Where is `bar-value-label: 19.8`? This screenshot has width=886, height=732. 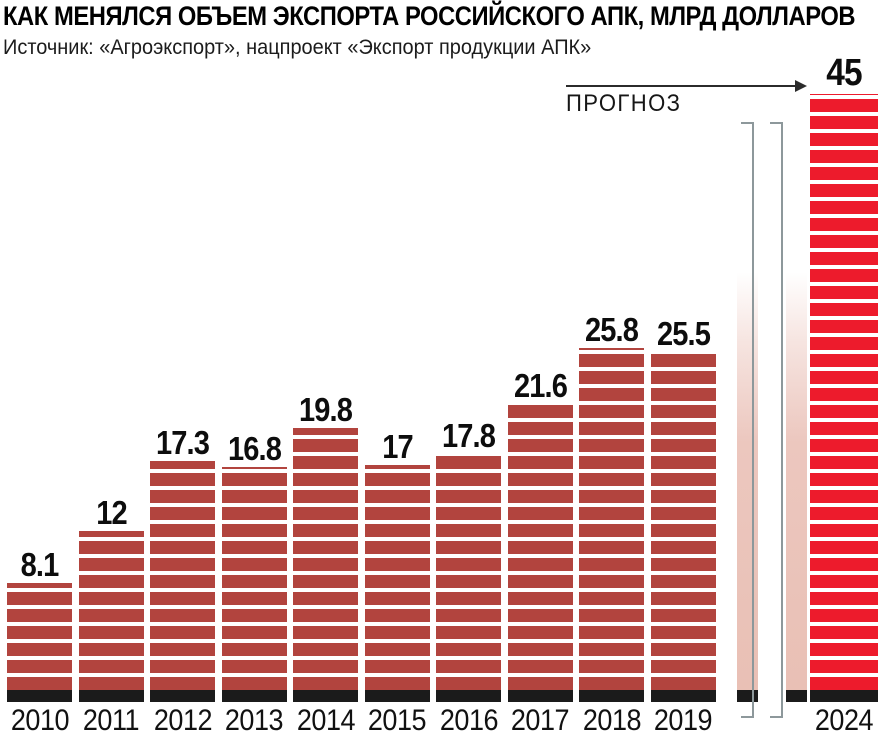 bar-value-label: 19.8 is located at coordinates (325, 409).